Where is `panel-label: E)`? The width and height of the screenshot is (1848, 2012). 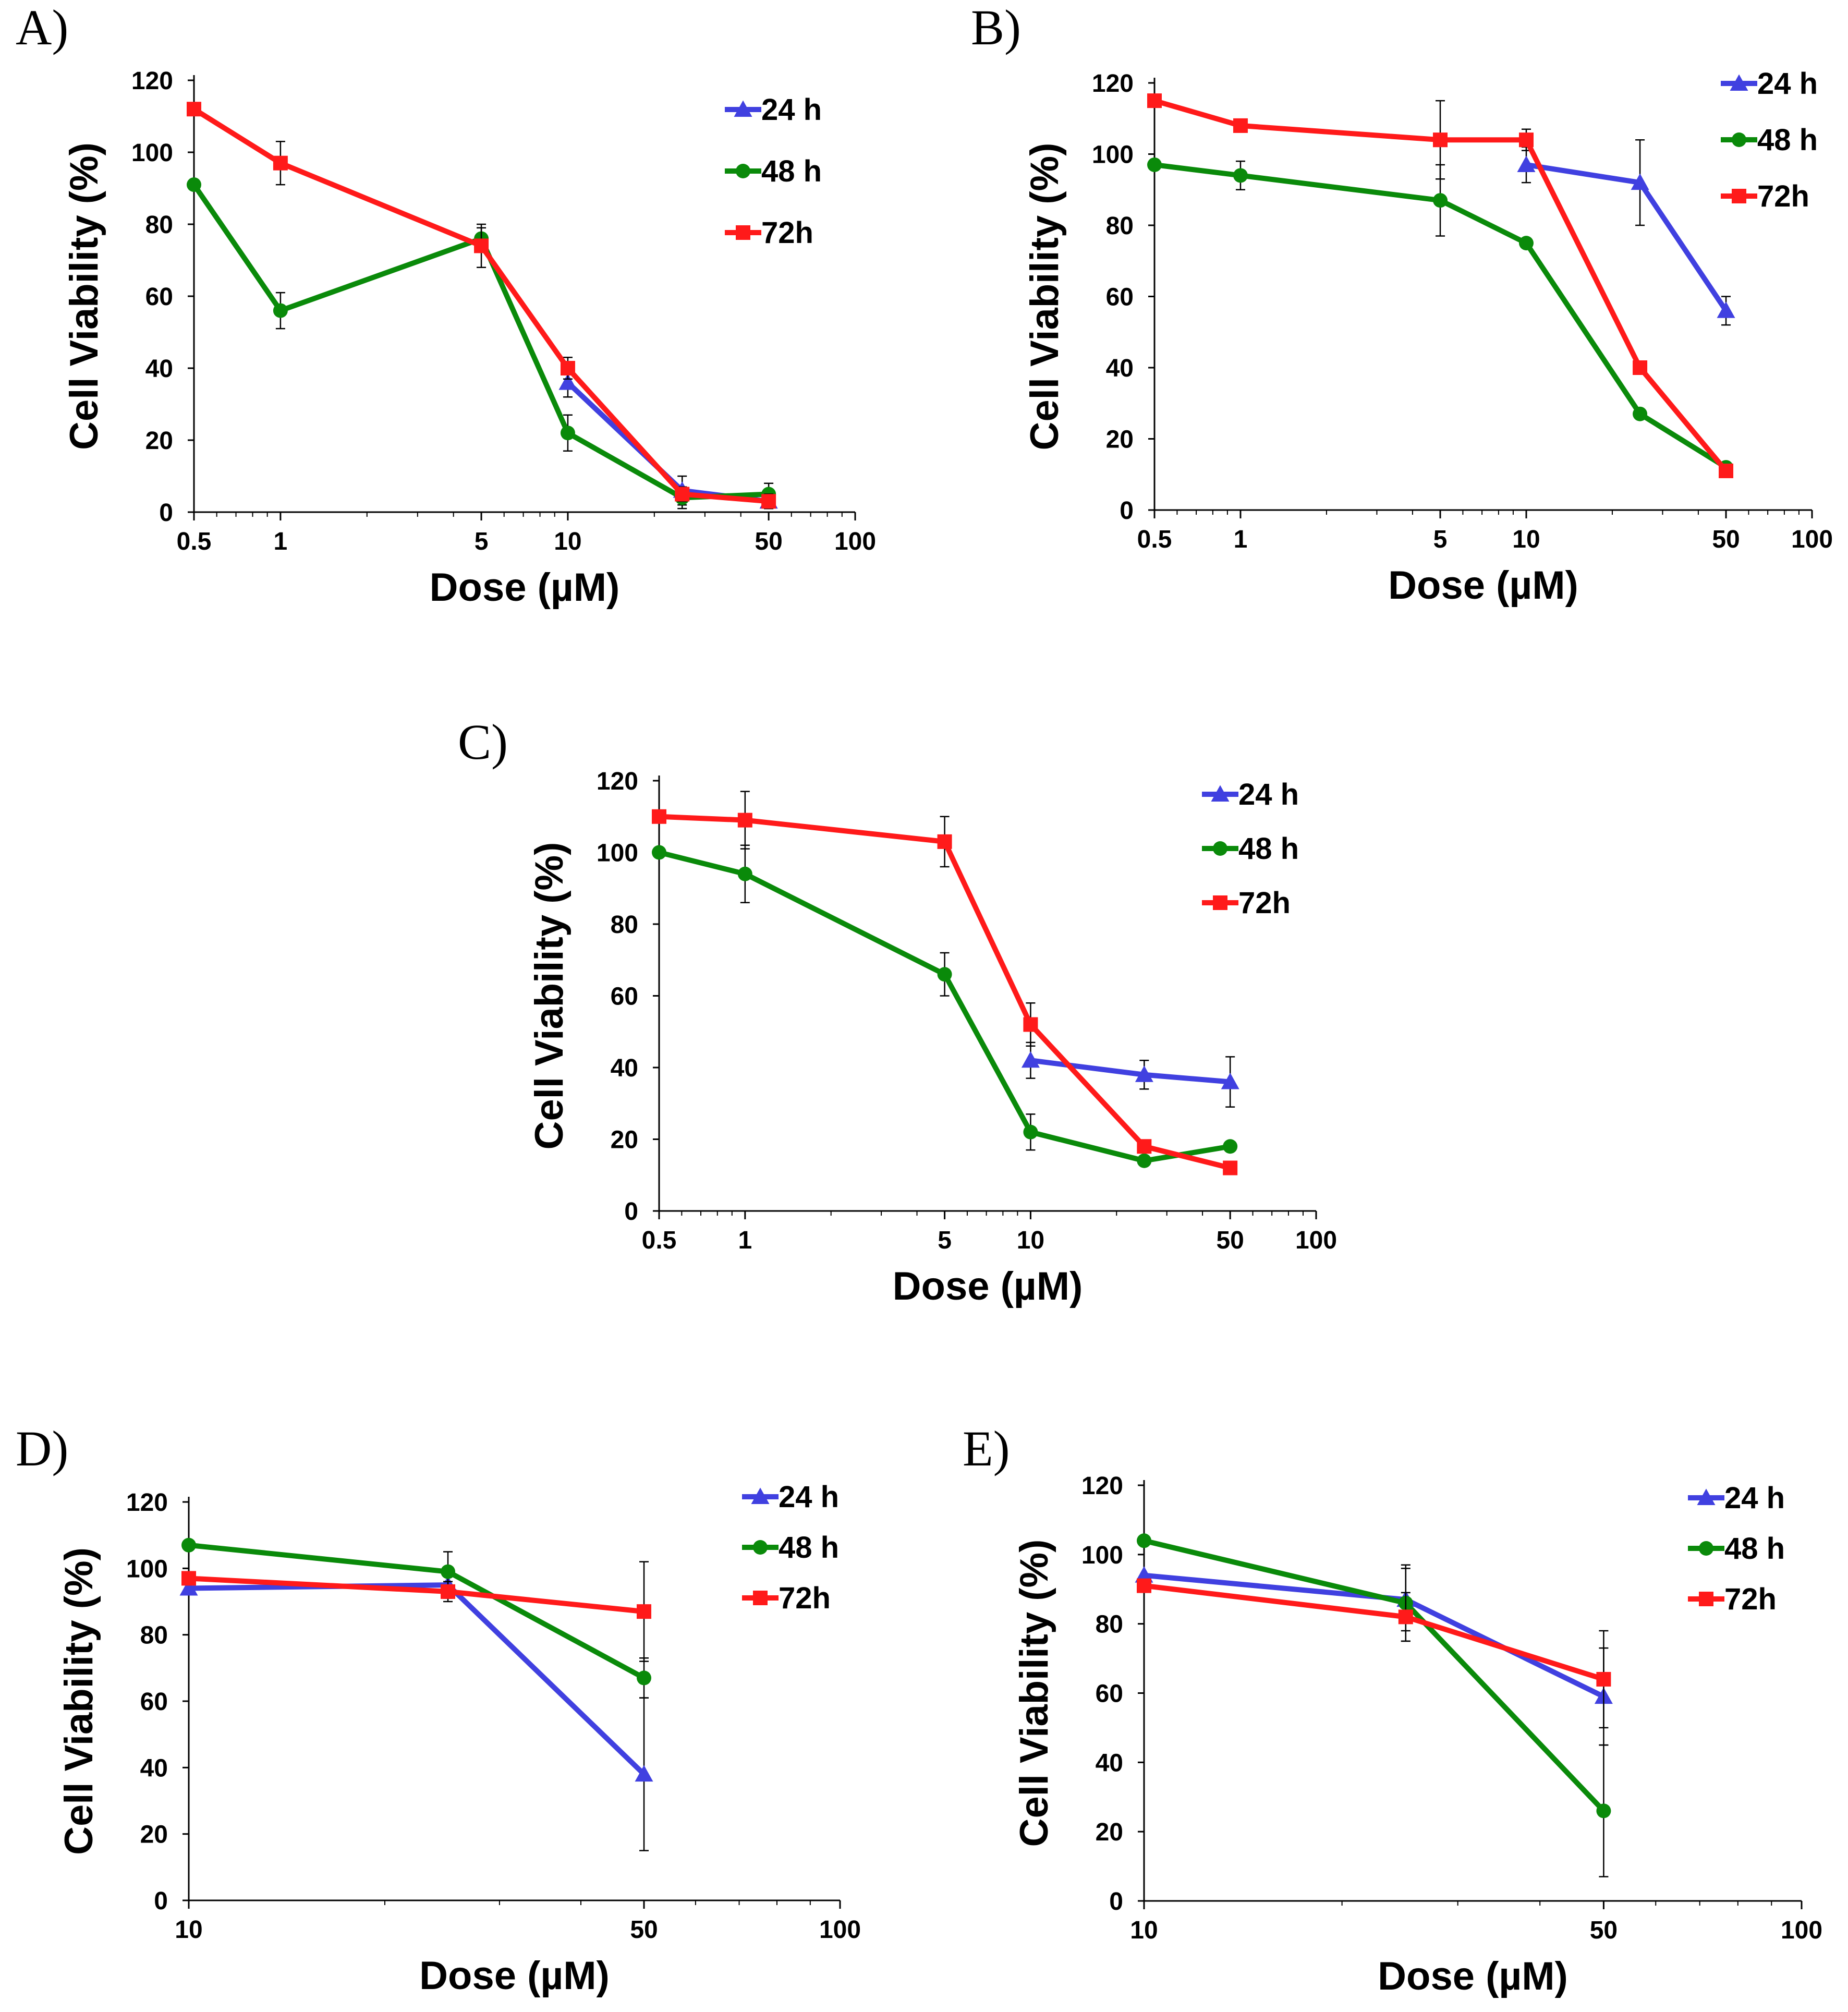
panel-label: E) is located at coordinates (987, 1448).